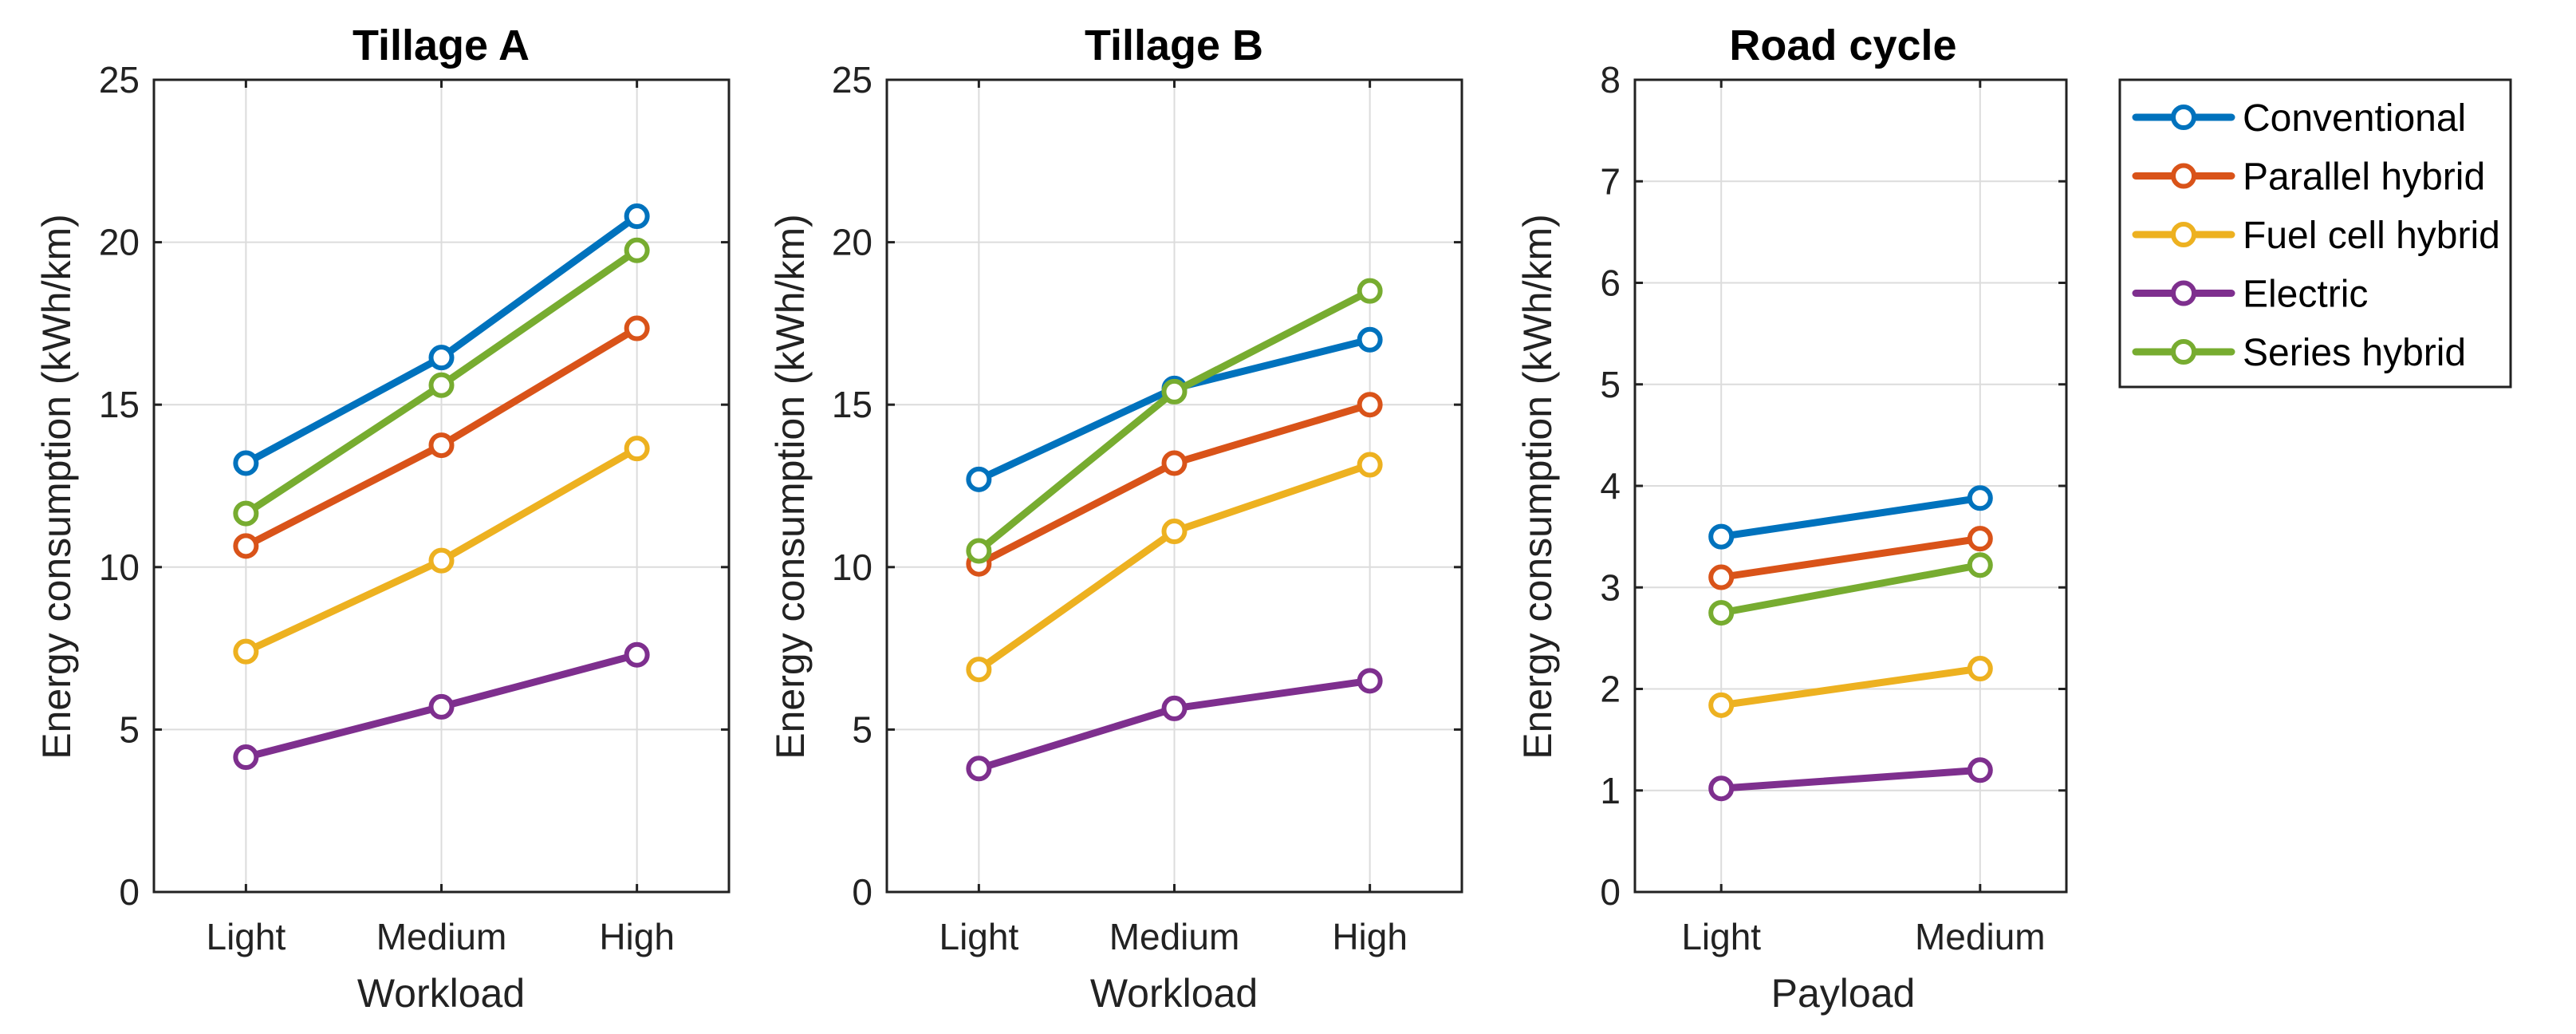 The image size is (2576, 1034). What do you see at coordinates (1842, 45) in the screenshot?
I see `chart-title: Road cycle` at bounding box center [1842, 45].